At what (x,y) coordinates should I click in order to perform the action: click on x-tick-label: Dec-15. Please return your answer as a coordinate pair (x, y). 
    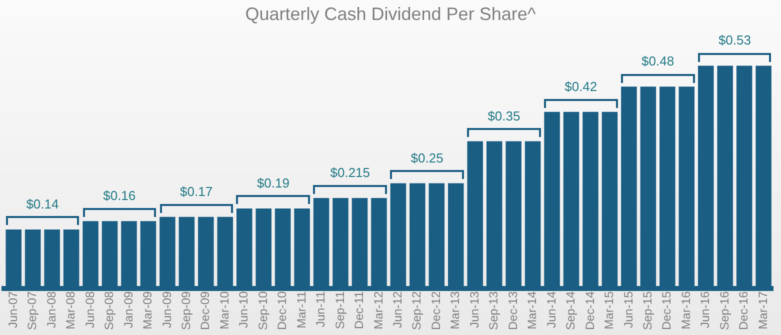
    Looking at the image, I should click on (667, 310).